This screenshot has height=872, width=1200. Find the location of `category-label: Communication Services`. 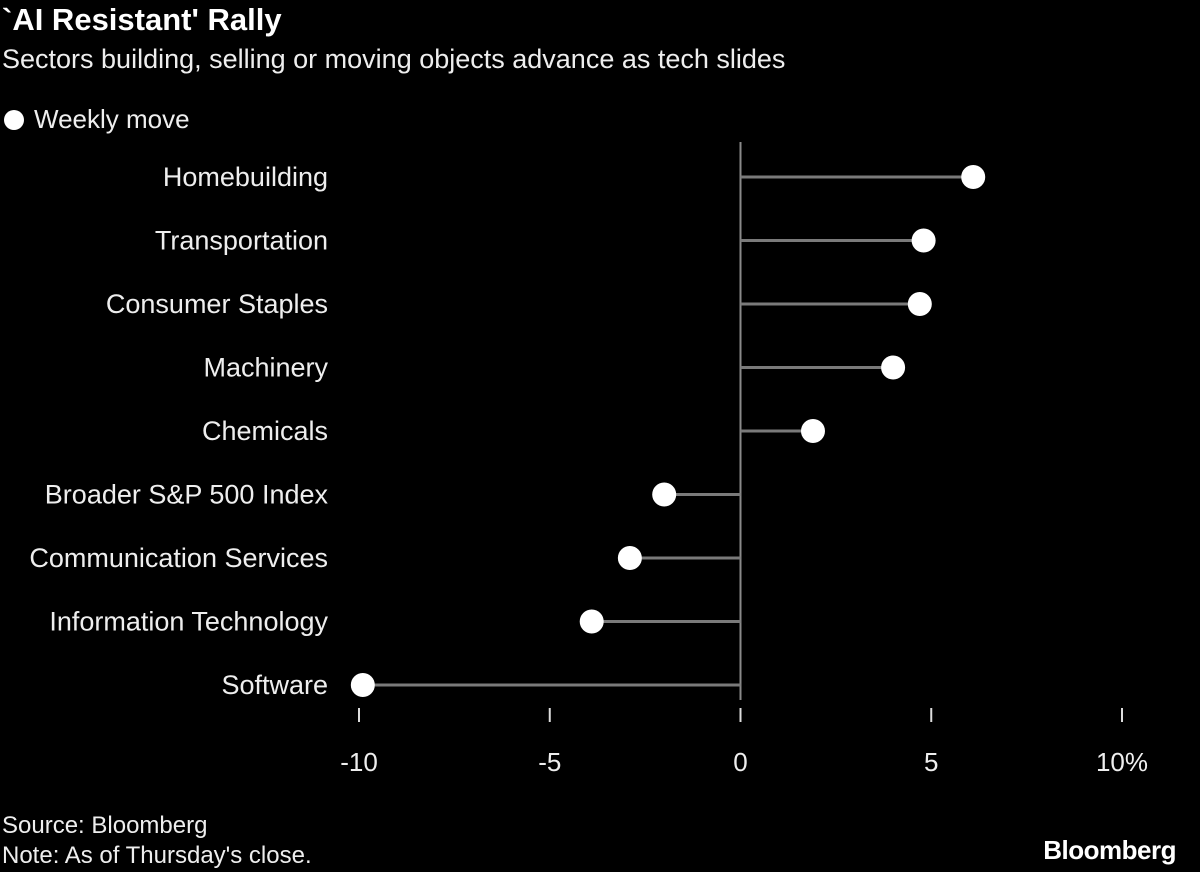

category-label: Communication Services is located at coordinates (178, 558).